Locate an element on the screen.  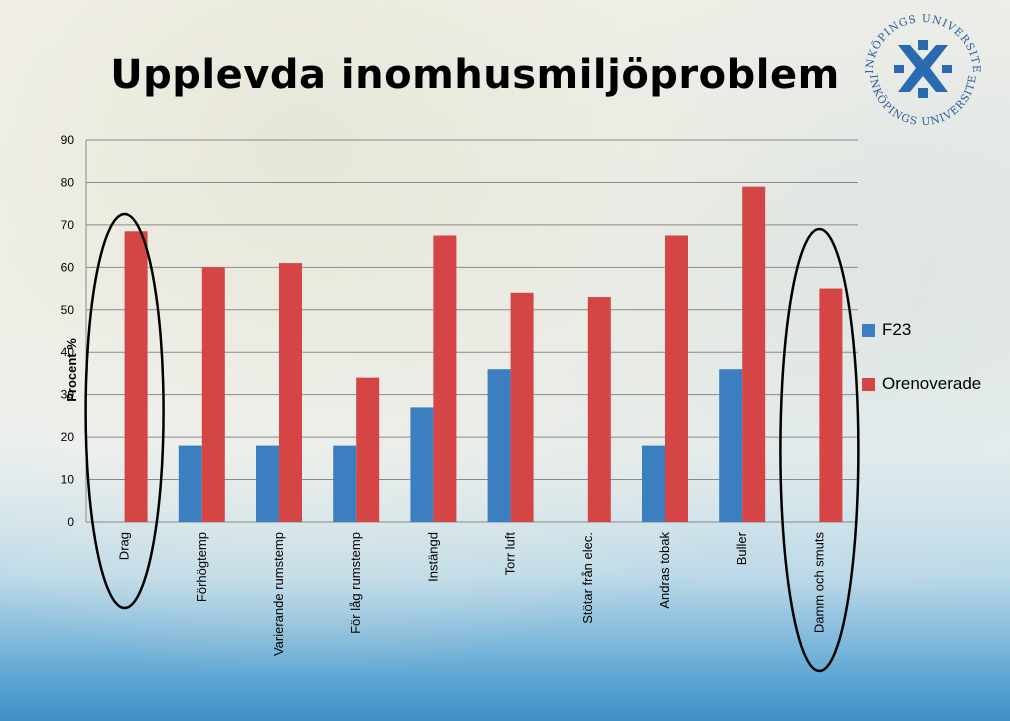
logo-emblem is located at coordinates (923, 69).